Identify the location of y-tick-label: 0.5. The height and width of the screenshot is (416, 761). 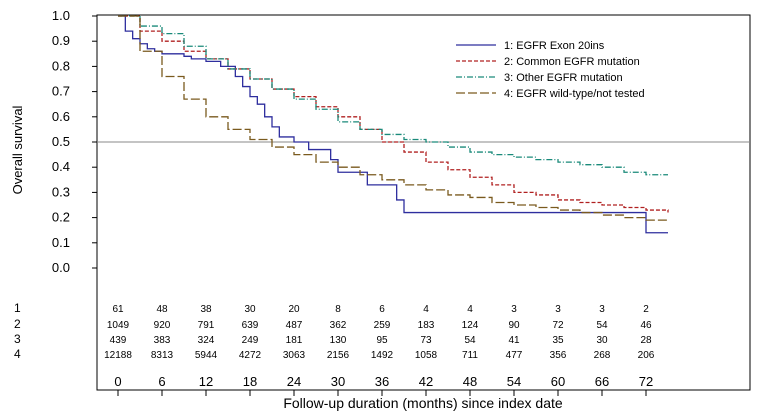
(61, 141).